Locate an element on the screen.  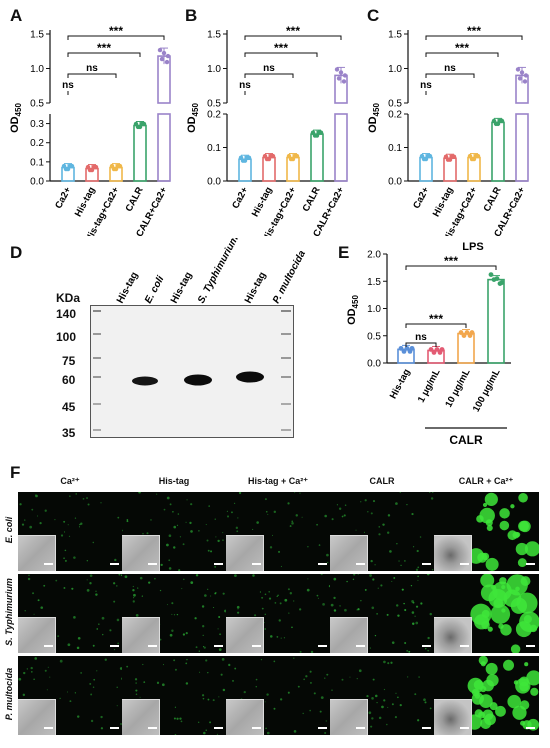
category-label: His-tag is located at coordinates (400, 384).